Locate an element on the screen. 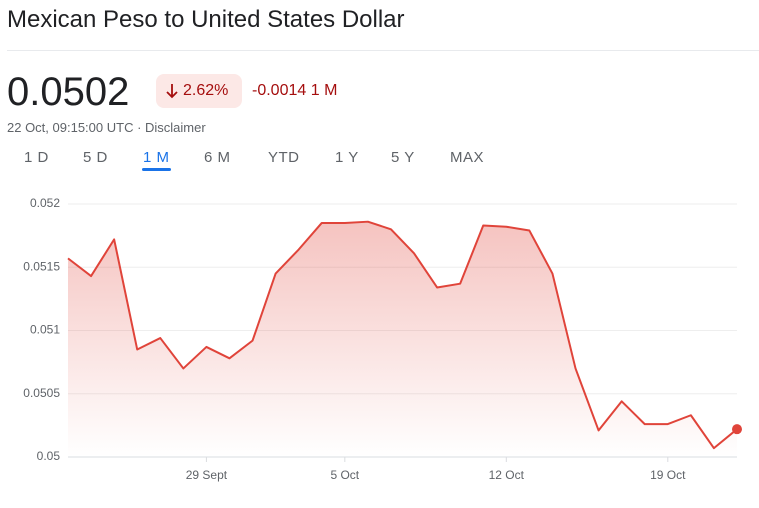 This screenshot has height=508, width=759. timestamp: 22 Oct, 09:15:00 UTC · Disclaimer is located at coordinates (106, 127).